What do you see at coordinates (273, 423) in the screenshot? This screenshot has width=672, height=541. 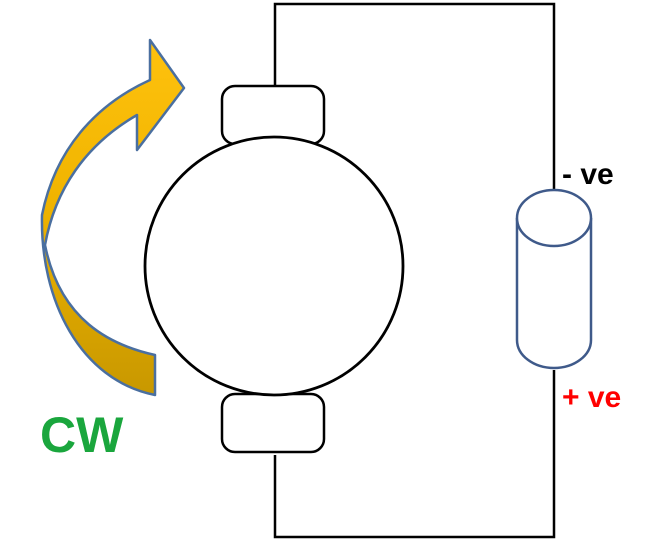 I see `bottom-brush` at bounding box center [273, 423].